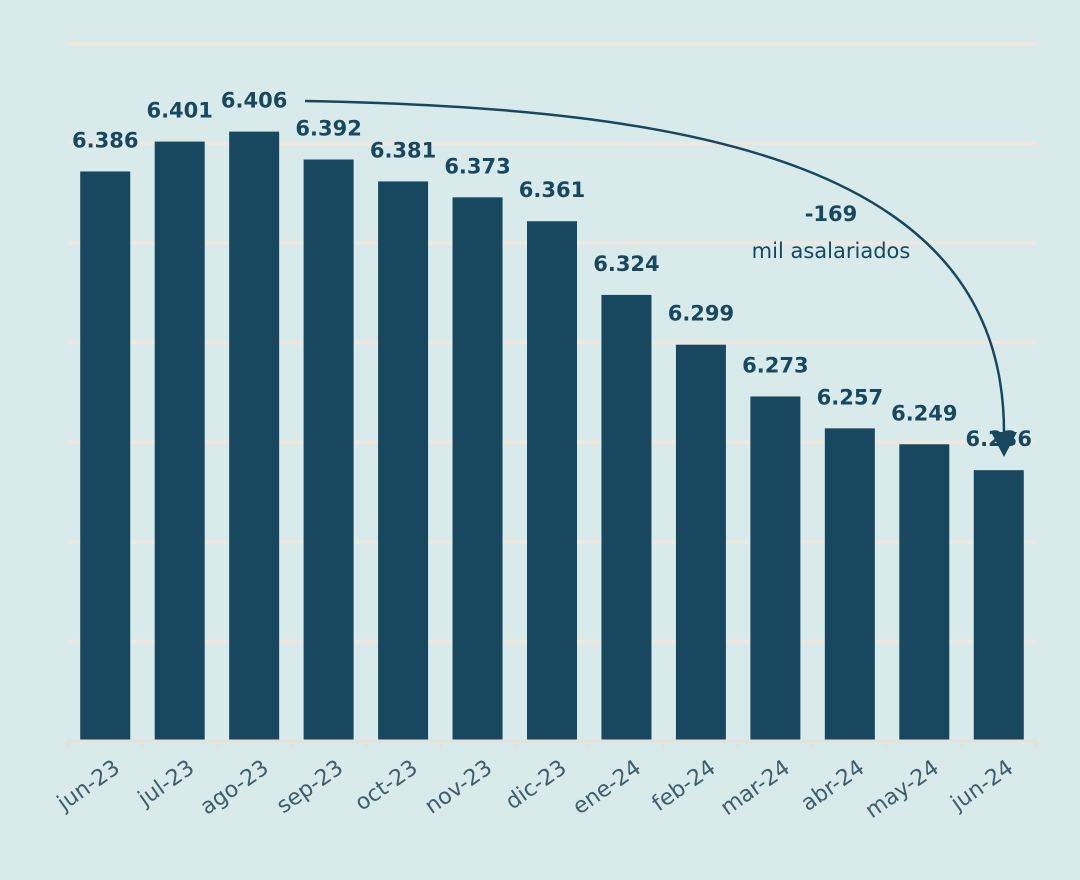  I want to click on value-label-ago-23: 6.406, so click(254, 101).